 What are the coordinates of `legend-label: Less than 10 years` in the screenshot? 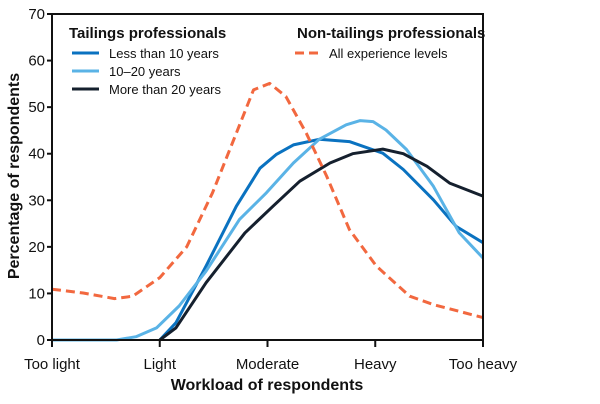 It's located at (164, 53).